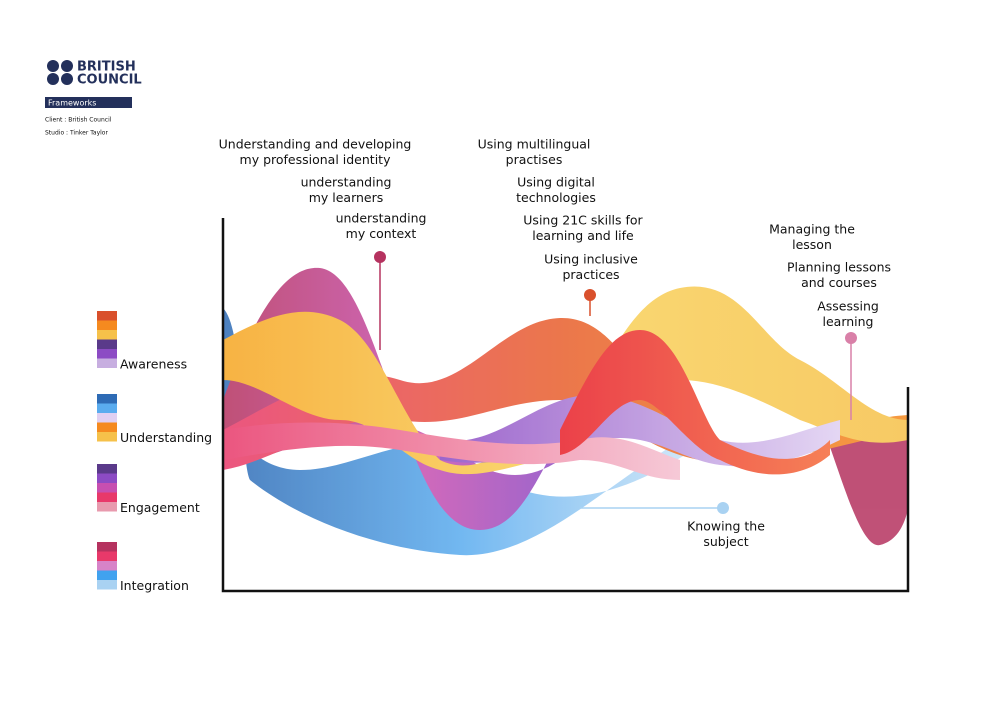  What do you see at coordinates (534, 144) in the screenshot?
I see `label: Using multilingual` at bounding box center [534, 144].